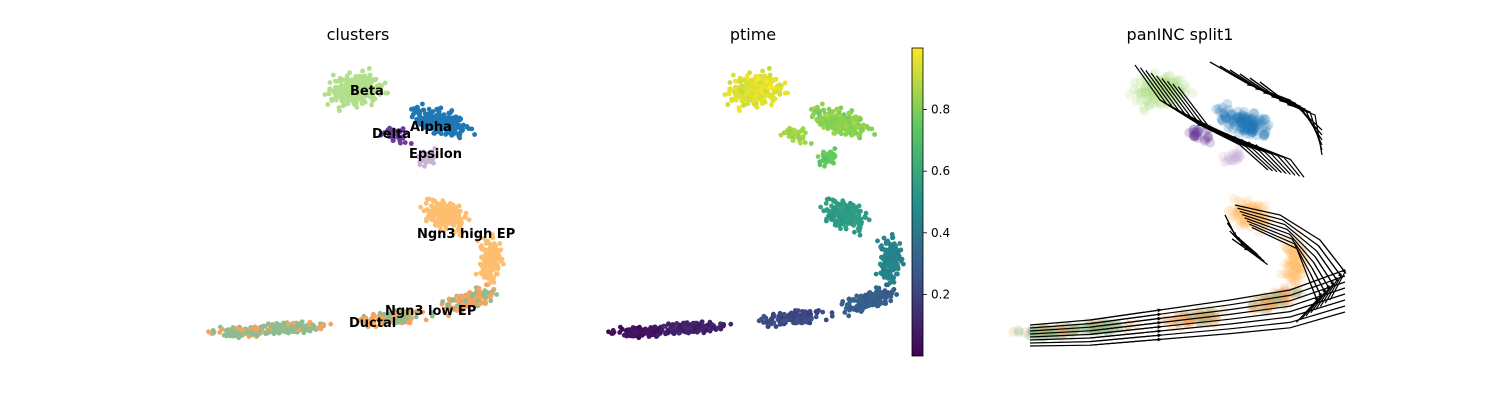 The image size is (1500, 400). What do you see at coordinates (1187, 306) in the screenshot?
I see `streamline` at bounding box center [1187, 306].